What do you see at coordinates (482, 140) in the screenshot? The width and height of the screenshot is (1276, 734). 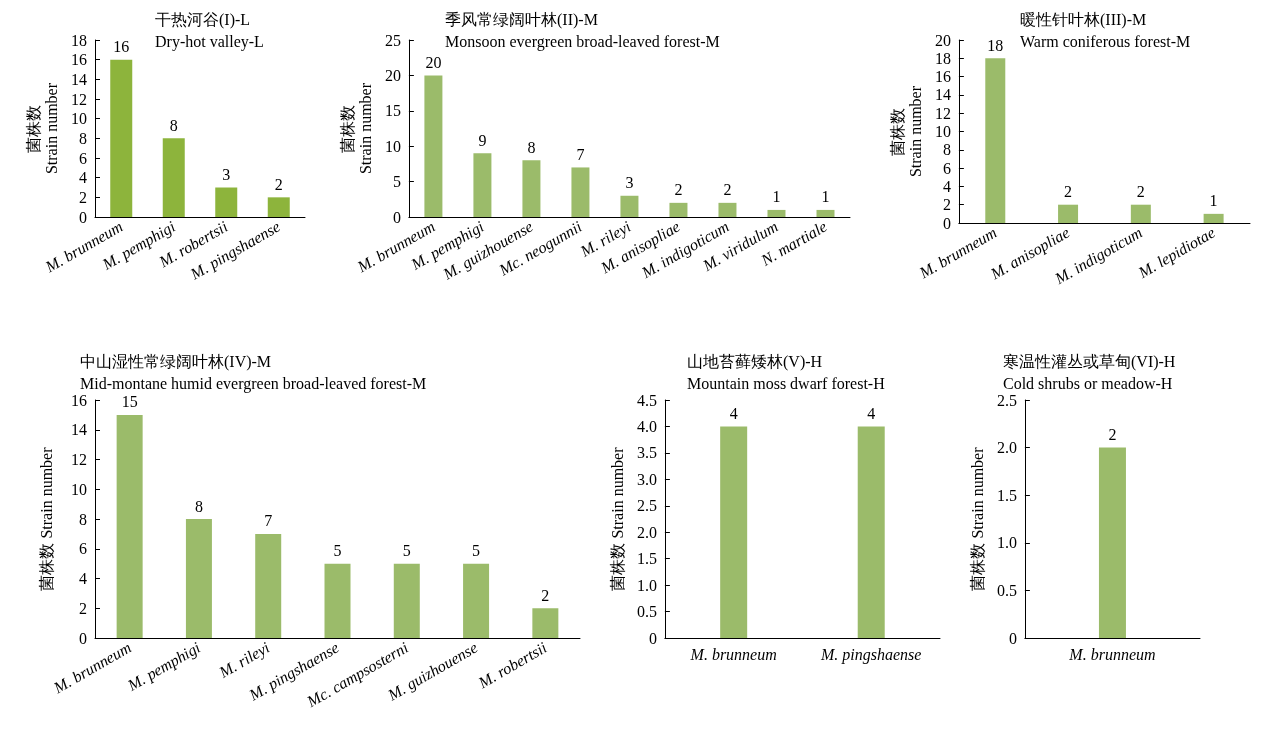 I see `data-label: 9` at bounding box center [482, 140].